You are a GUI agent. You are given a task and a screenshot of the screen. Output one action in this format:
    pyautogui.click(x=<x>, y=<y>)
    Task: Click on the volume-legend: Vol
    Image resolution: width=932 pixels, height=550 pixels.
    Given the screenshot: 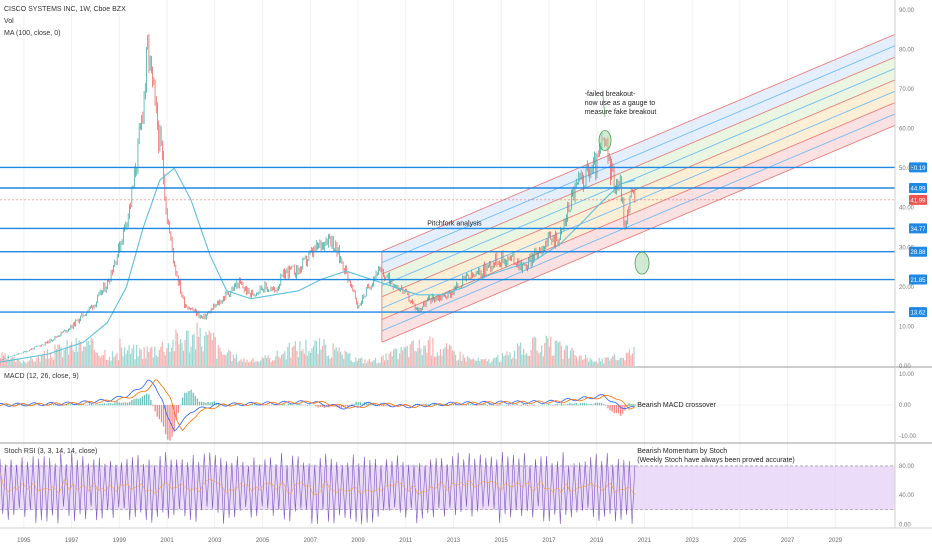 What is the action you would take?
    pyautogui.click(x=9, y=21)
    